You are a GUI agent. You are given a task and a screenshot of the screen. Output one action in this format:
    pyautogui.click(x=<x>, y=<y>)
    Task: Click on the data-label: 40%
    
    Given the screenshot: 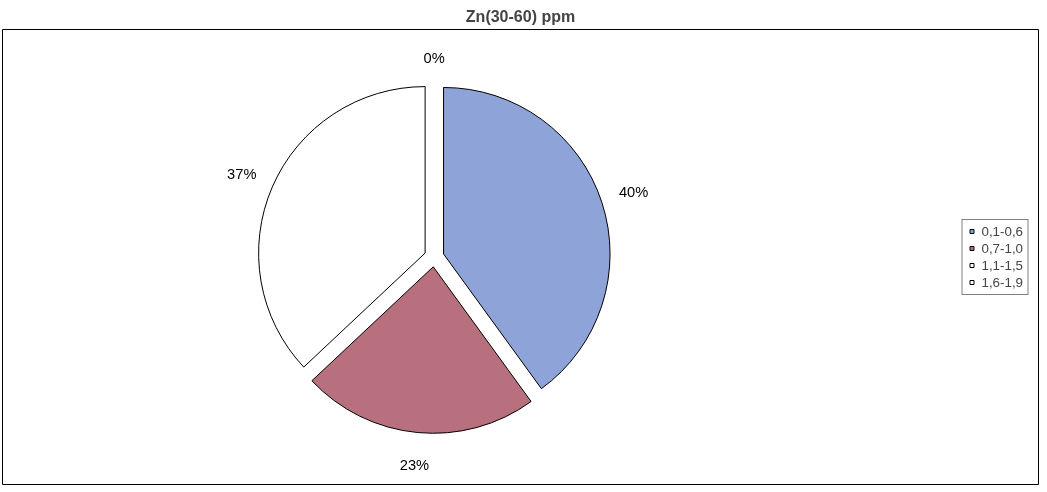 What is the action you would take?
    pyautogui.click(x=633, y=192)
    